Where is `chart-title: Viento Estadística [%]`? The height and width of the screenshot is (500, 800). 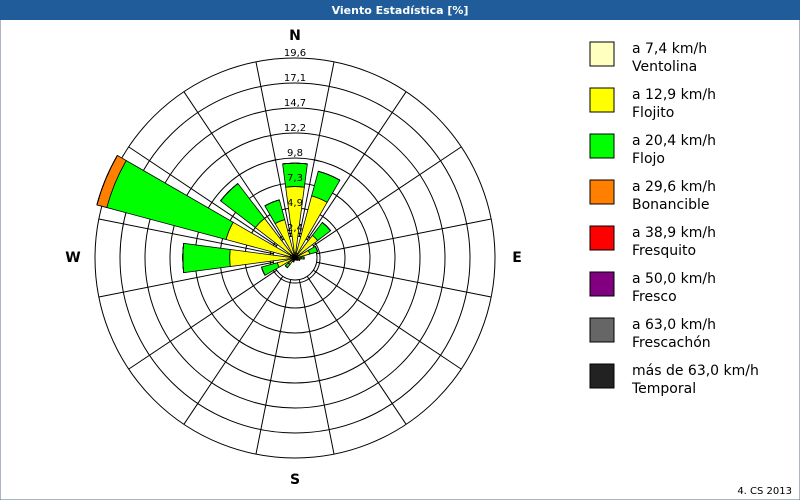
chart-title: Viento Estadística [%] is located at coordinates (400, 10).